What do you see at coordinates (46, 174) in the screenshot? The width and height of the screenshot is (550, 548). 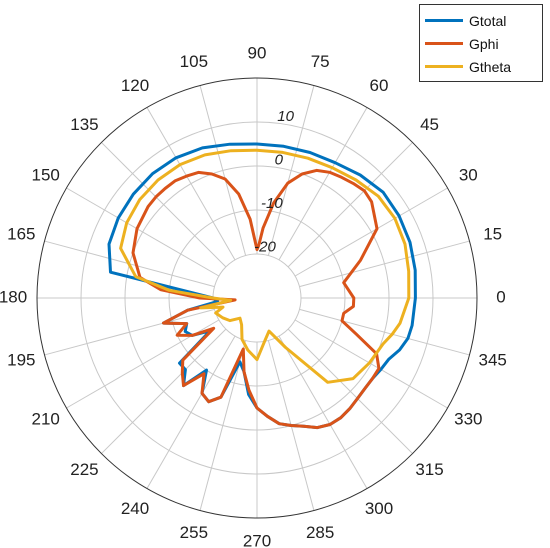 I see `angle-tick-150: 150` at bounding box center [46, 174].